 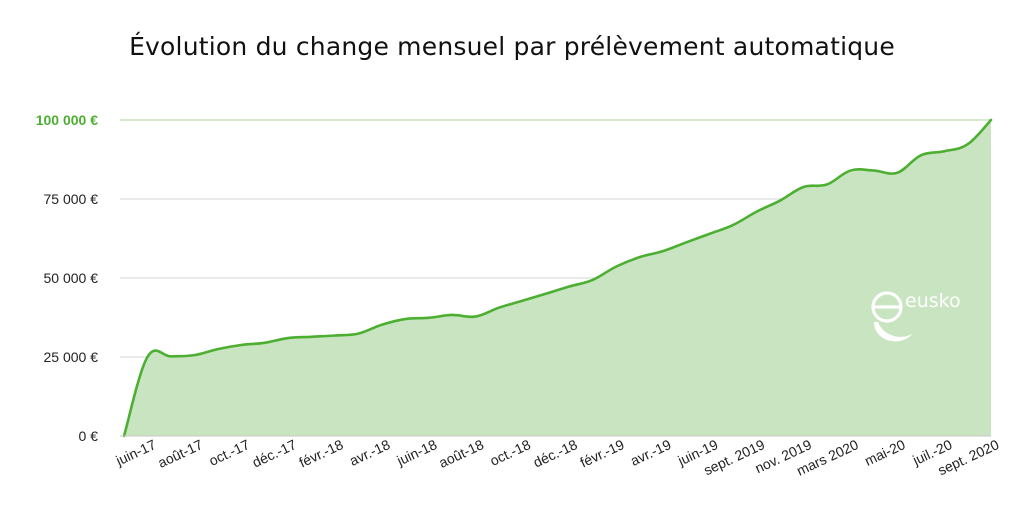 I want to click on y-tick-label: 25 000 €, so click(x=71, y=357).